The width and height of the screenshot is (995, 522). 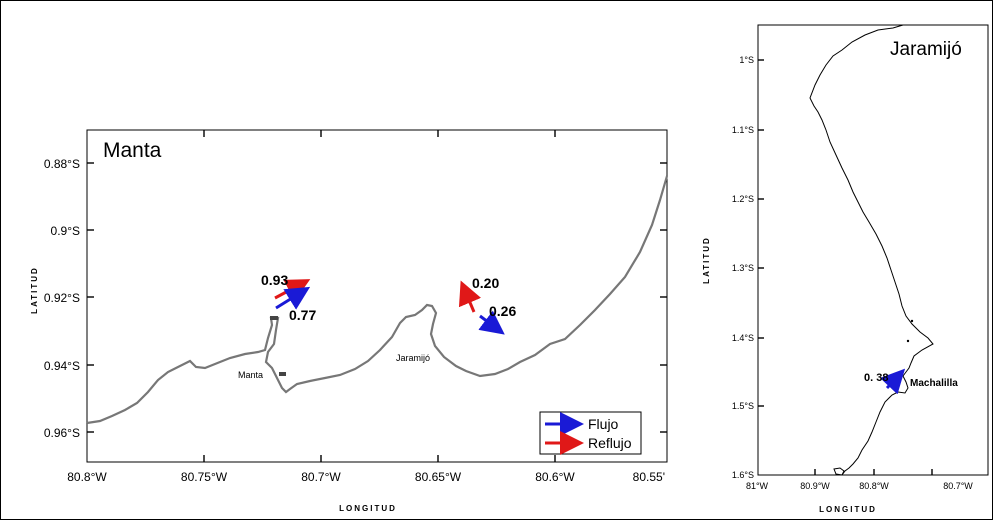 What do you see at coordinates (743, 475) in the screenshot?
I see `y-tick-label: 1.6°S` at bounding box center [743, 475].